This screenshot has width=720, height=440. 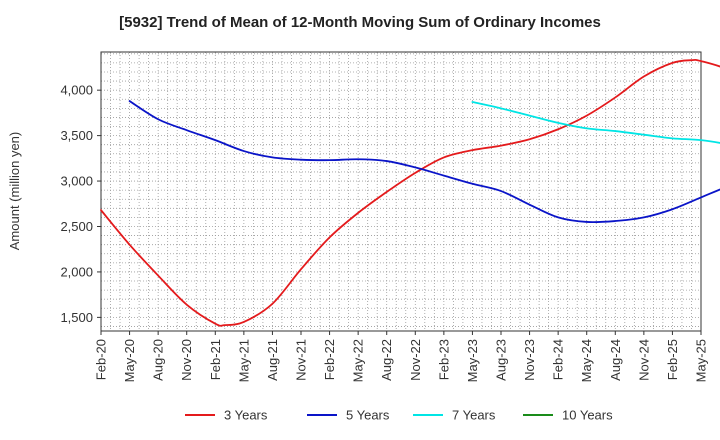 What do you see at coordinates (329, 359) in the screenshot?
I see `x-tick-label: Feb-22` at bounding box center [329, 359].